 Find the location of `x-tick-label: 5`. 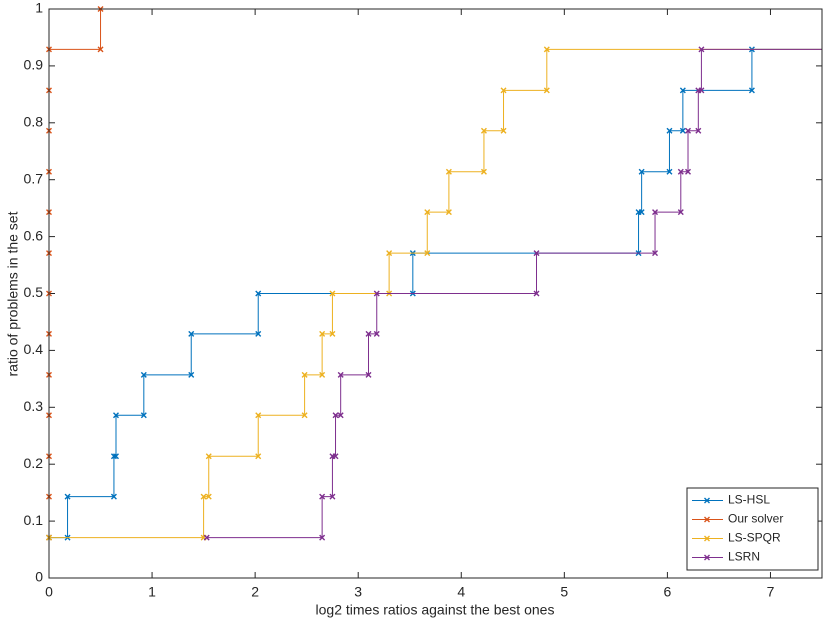

x-tick-label: 5 is located at coordinates (564, 592).